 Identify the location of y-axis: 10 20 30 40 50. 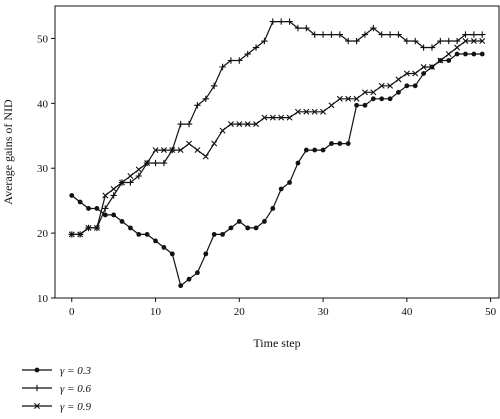
(46, 169).